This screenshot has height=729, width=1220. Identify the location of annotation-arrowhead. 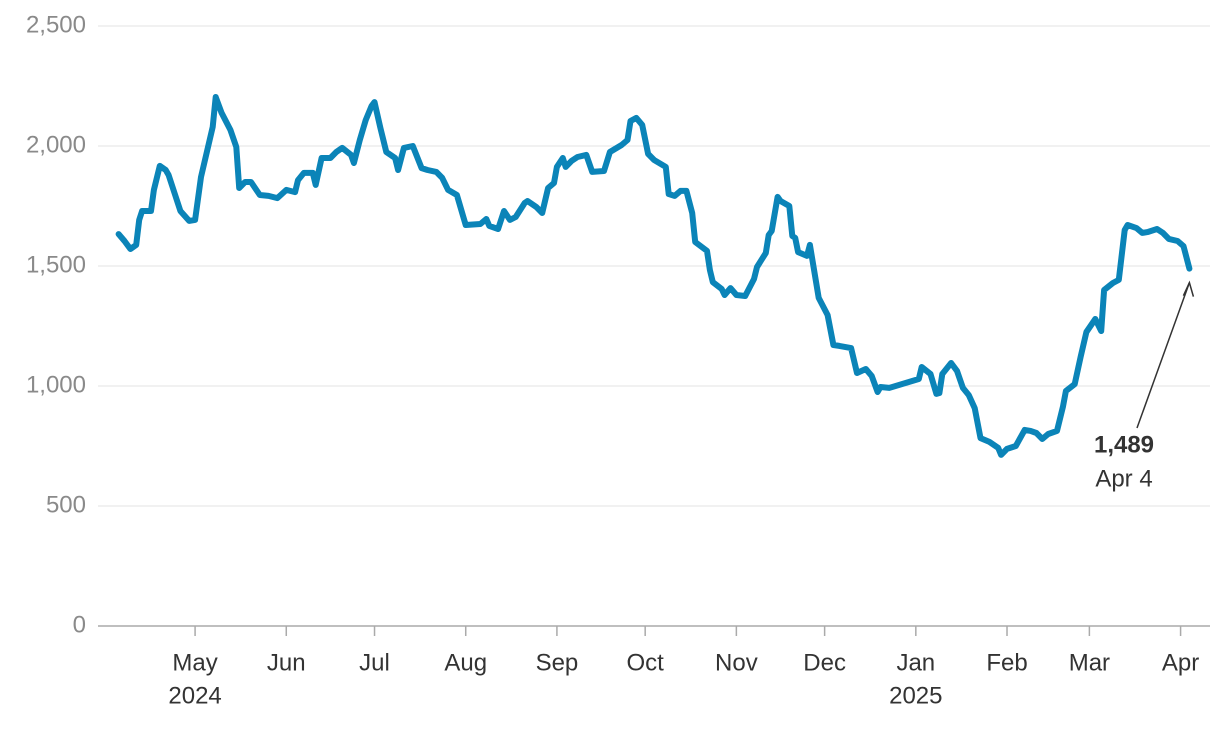
(1188, 288).